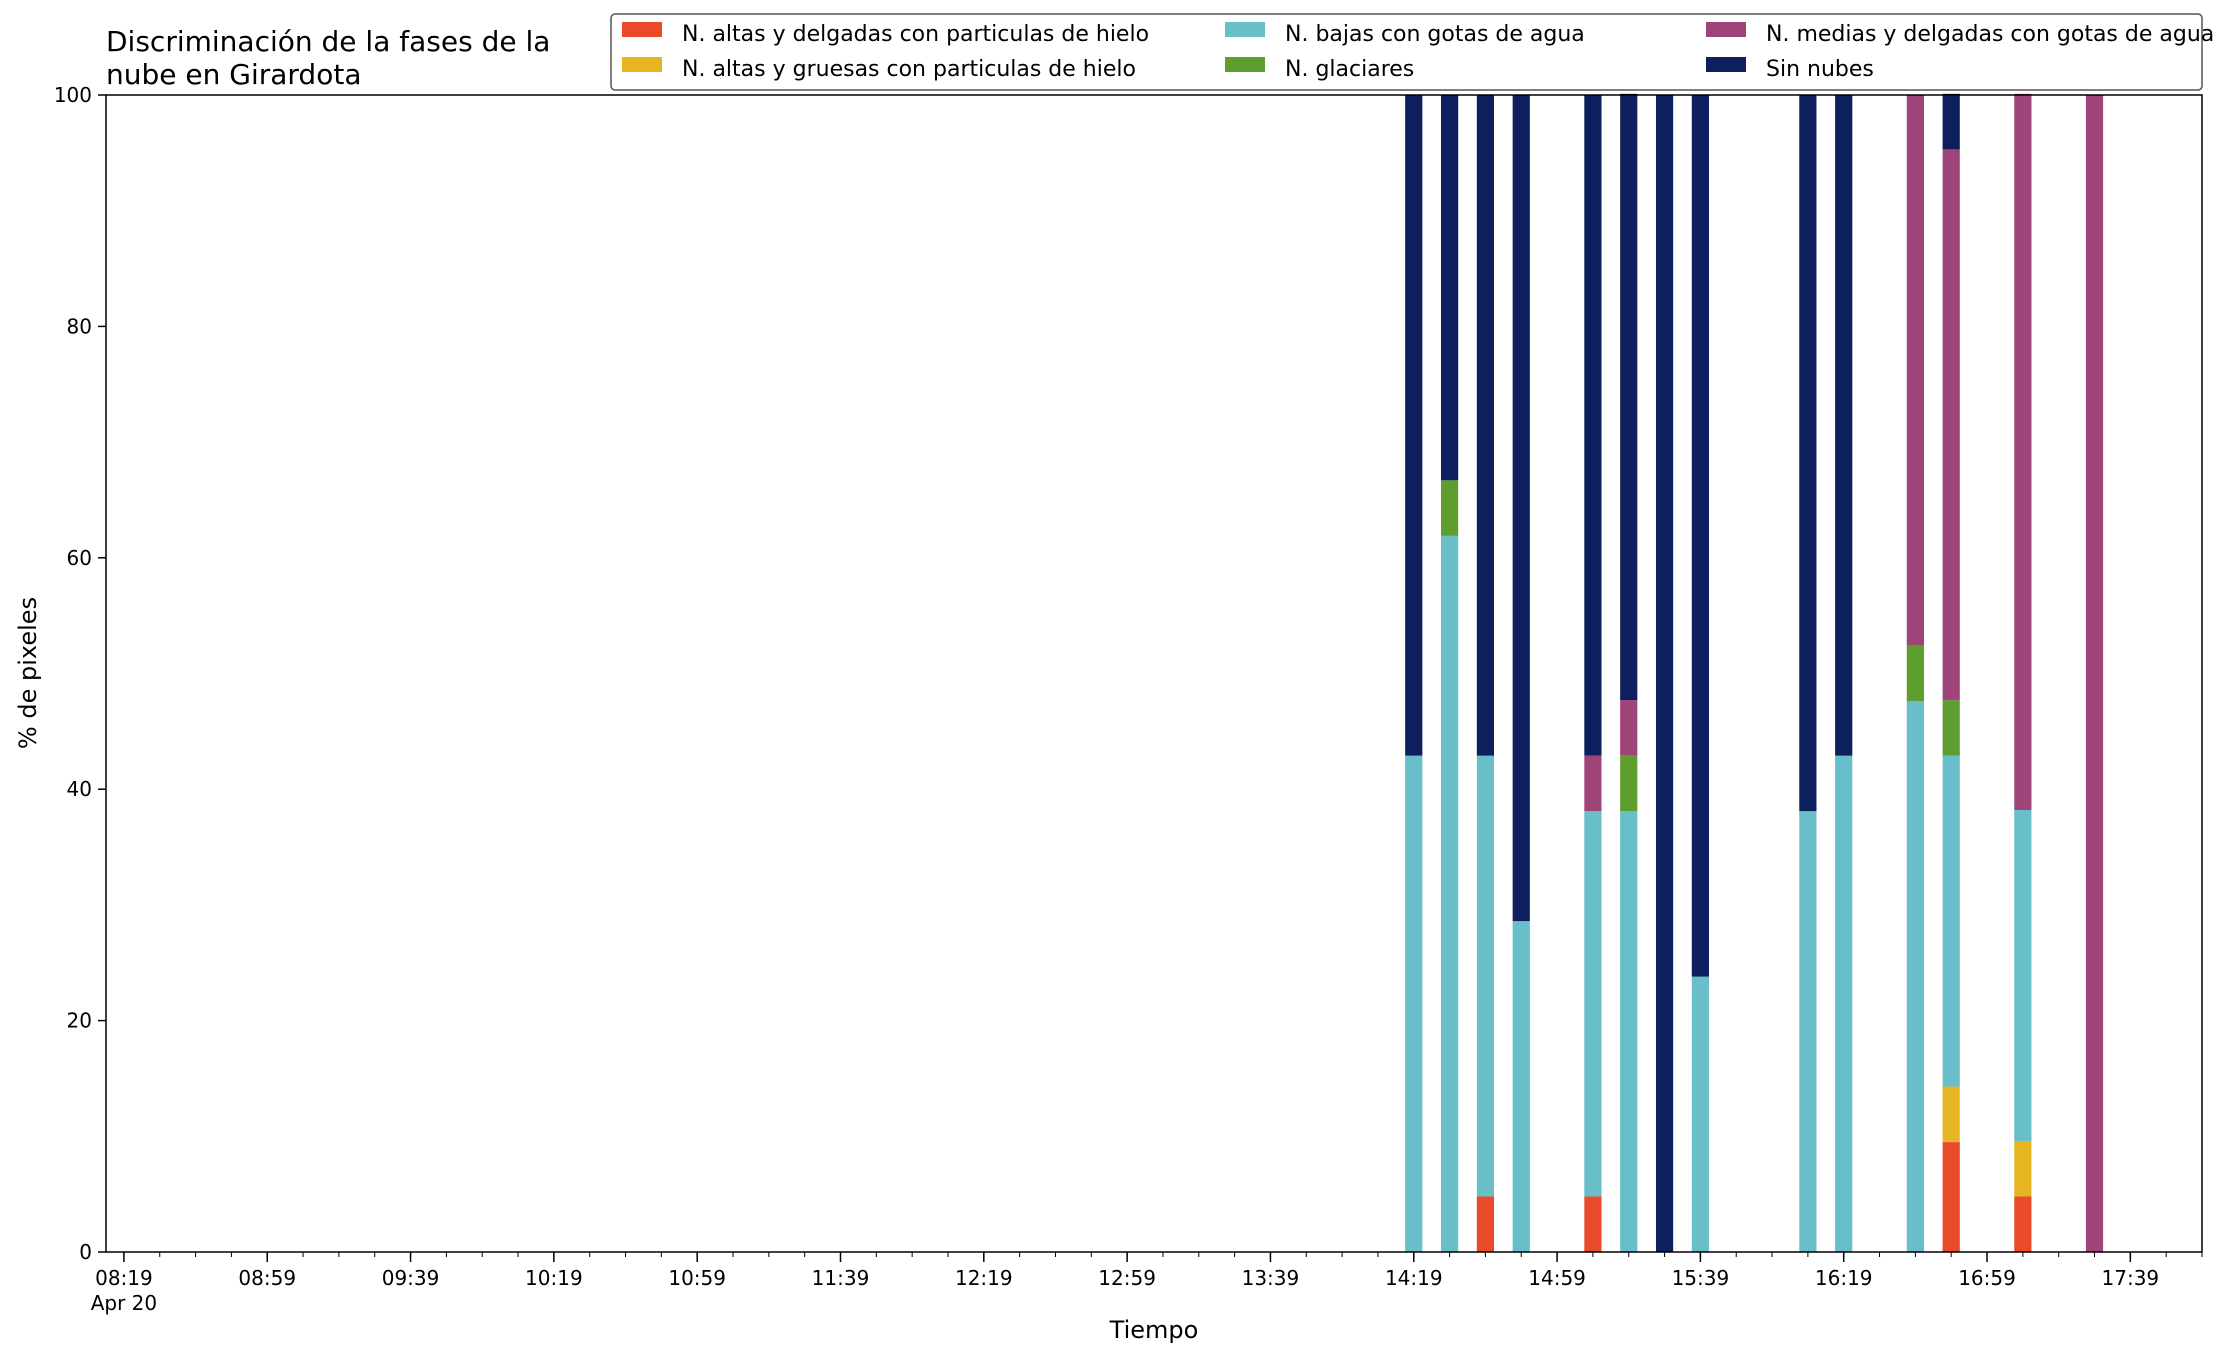  Describe the element at coordinates (841, 1278) in the screenshot. I see `x-tick-label: 11:39` at that location.